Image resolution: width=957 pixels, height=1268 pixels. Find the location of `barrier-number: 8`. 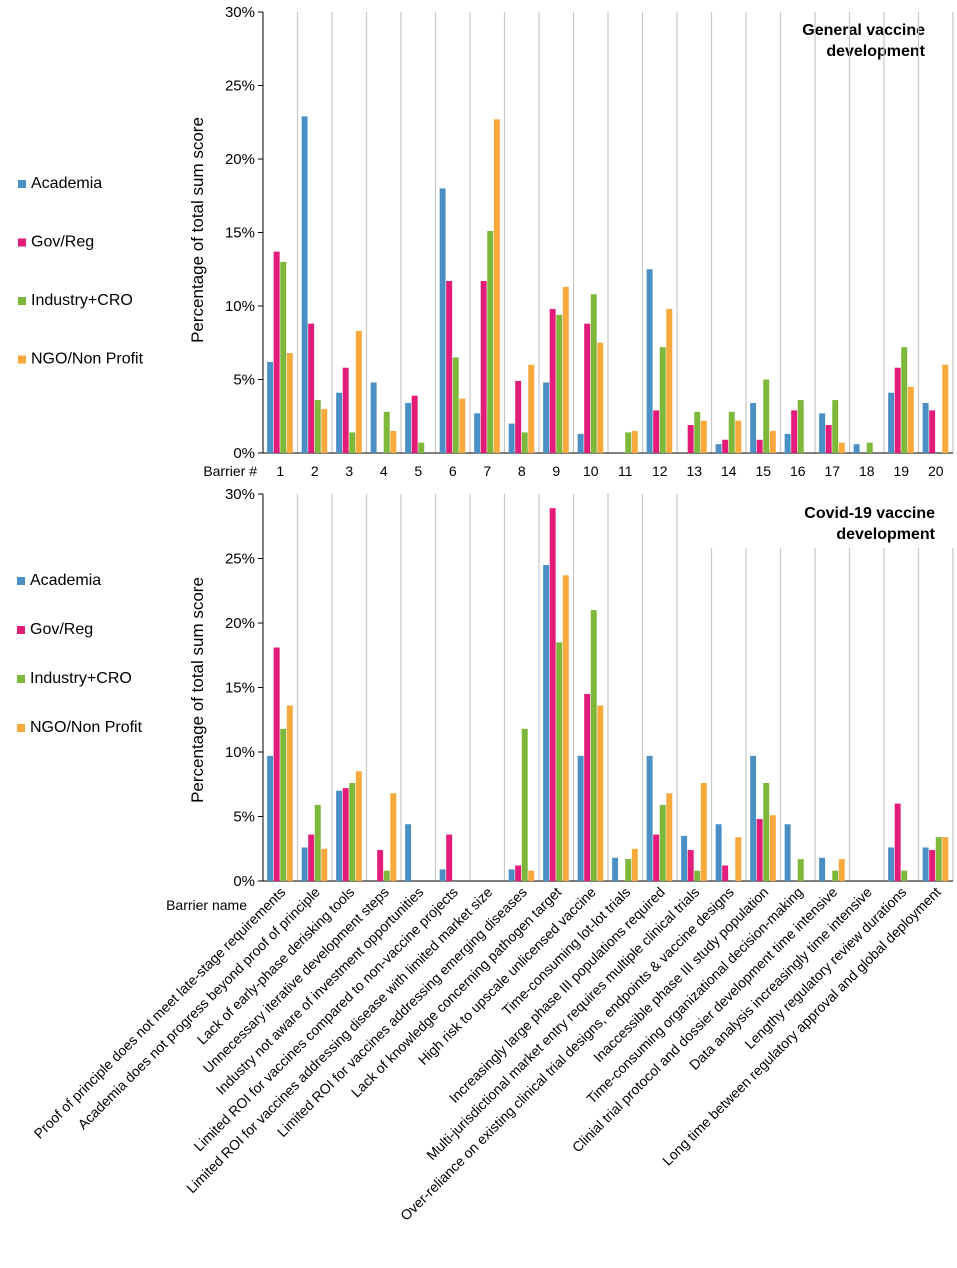

barrier-number: 8 is located at coordinates (522, 471).